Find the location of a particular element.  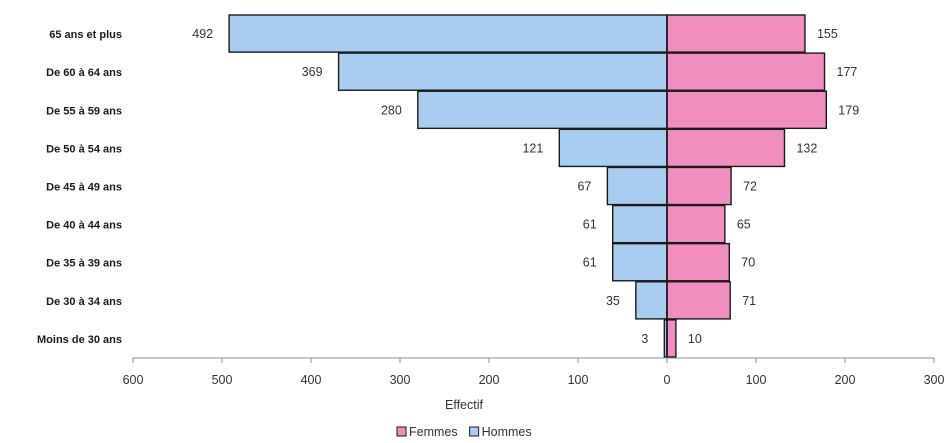

data-label-hommes: 67 is located at coordinates (584, 187).